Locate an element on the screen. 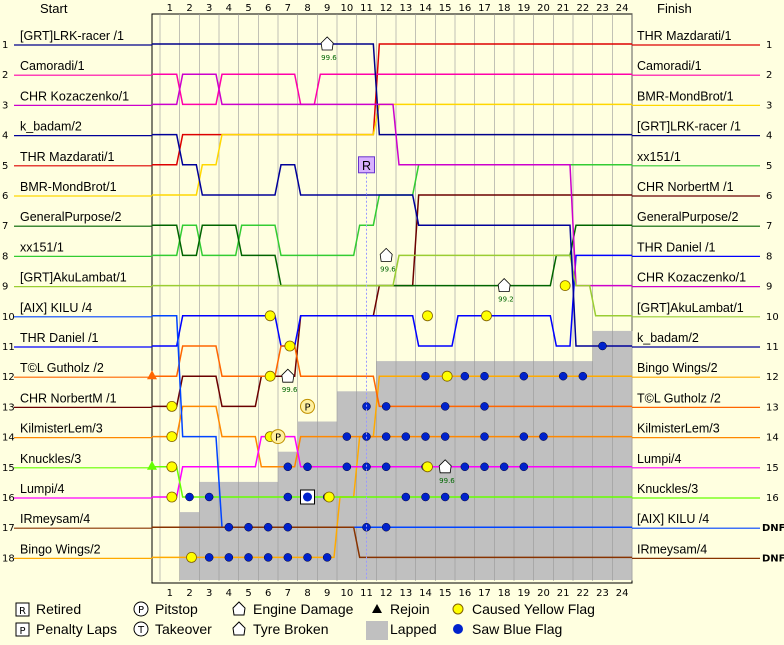 Image resolution: width=784 pixels, height=645 pixels. lap-tick-bottom: 18 is located at coordinates (504, 593).